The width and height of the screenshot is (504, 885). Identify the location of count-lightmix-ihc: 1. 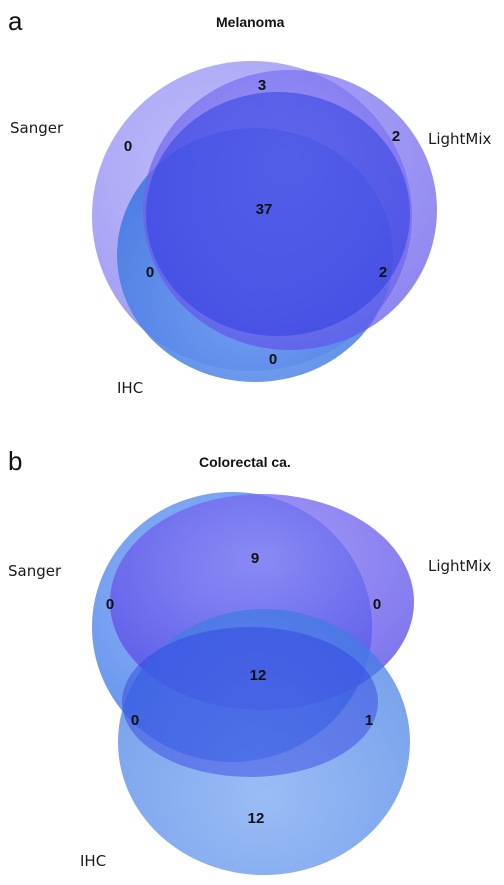
(369, 720).